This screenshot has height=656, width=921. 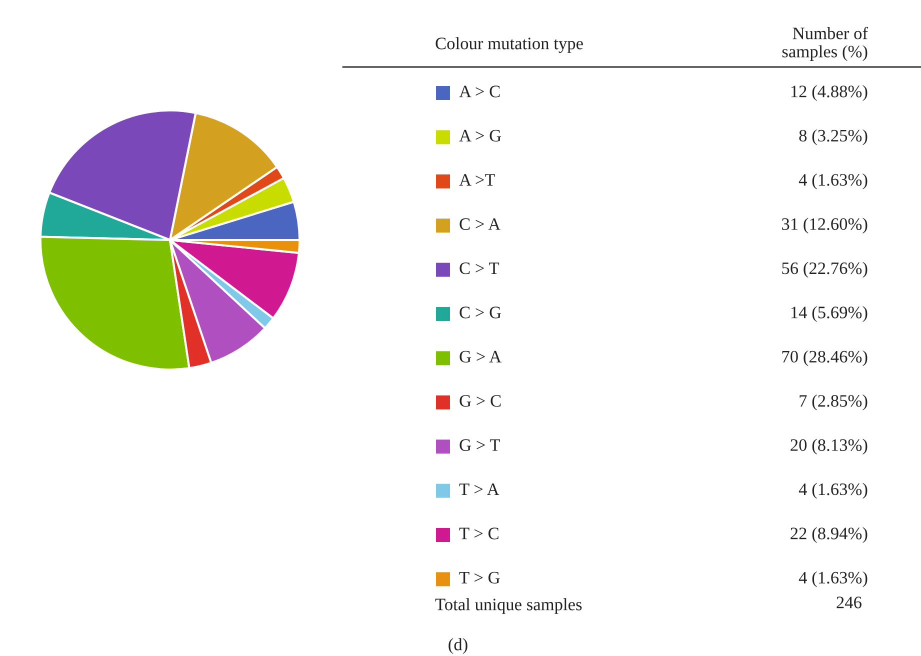 What do you see at coordinates (480, 136) in the screenshot?
I see `legend-label: A > G` at bounding box center [480, 136].